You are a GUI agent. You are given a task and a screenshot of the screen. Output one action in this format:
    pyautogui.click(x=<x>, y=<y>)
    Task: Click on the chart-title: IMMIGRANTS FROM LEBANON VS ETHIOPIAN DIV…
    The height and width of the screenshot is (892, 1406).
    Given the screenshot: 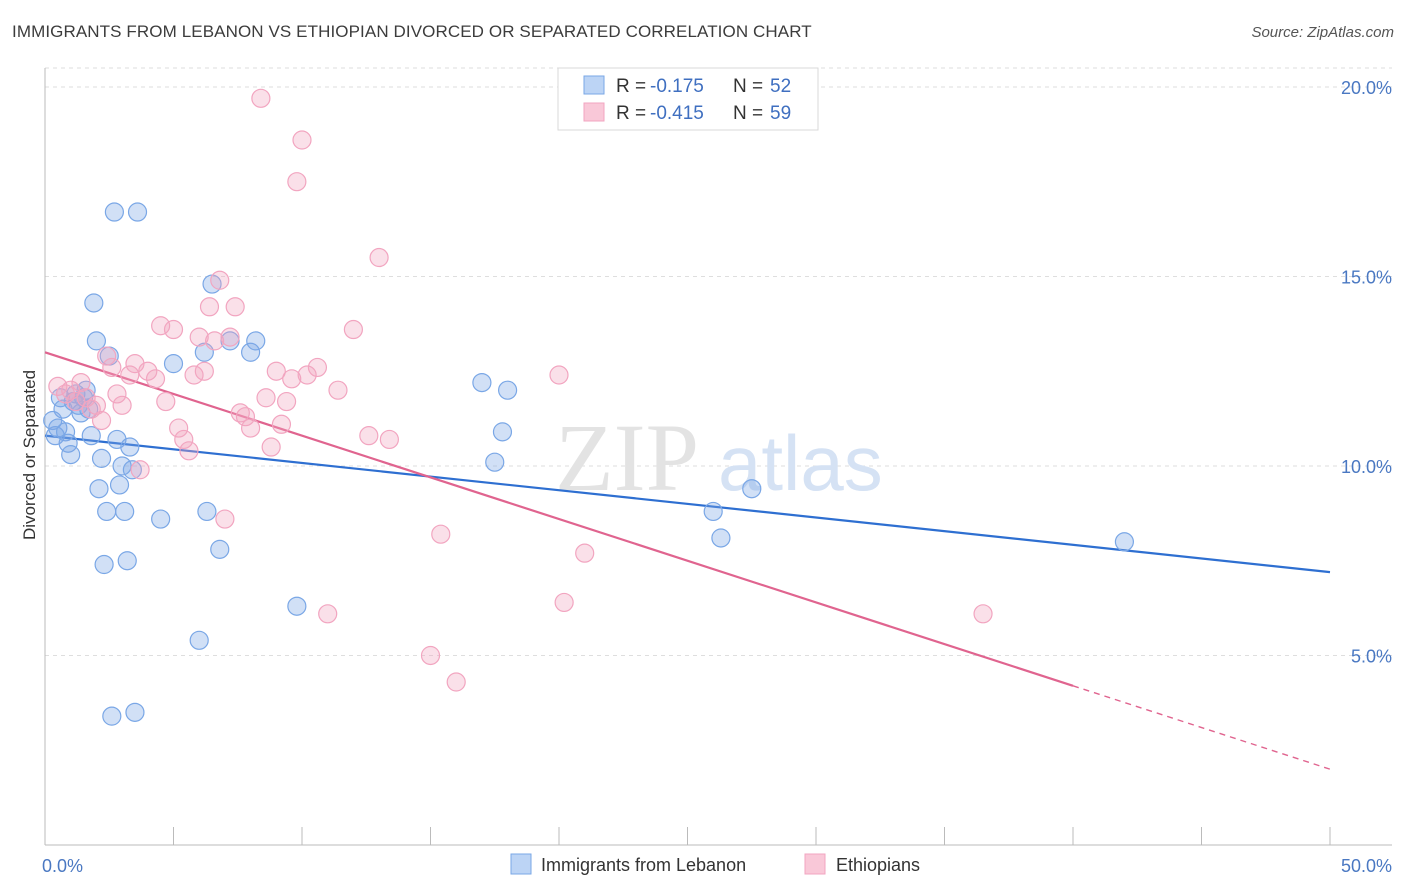 What is the action you would take?
    pyautogui.click(x=412, y=31)
    